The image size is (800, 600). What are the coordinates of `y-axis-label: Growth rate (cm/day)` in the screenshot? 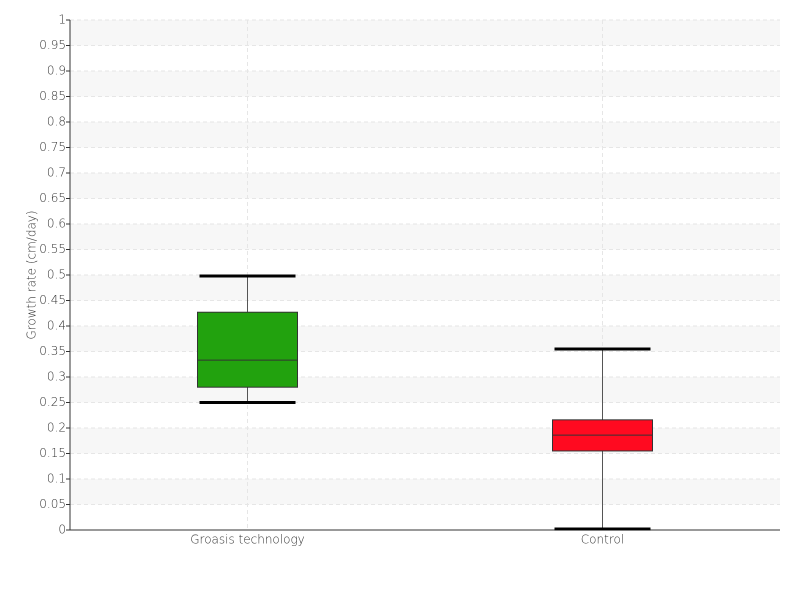 It's located at (32, 274).